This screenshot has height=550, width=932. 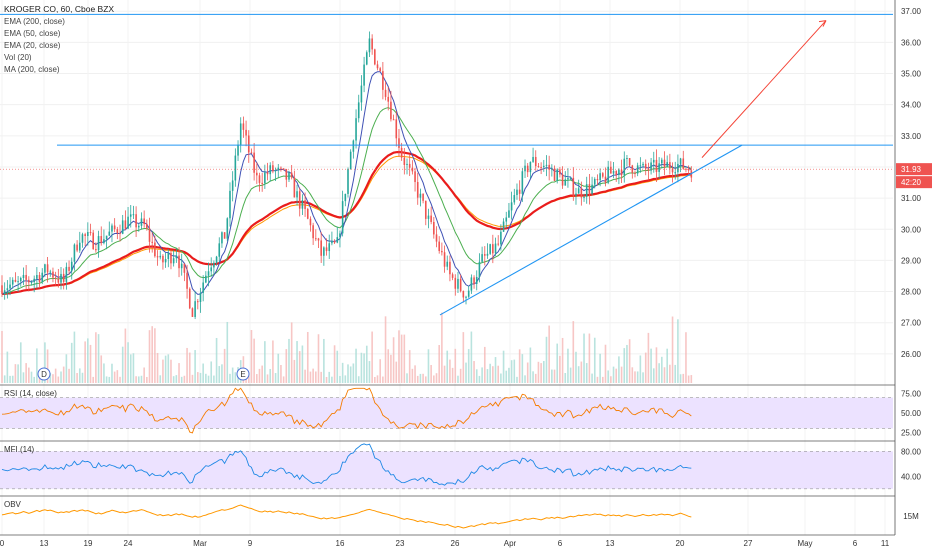 I want to click on time-tick-label: 6, so click(x=855, y=543).